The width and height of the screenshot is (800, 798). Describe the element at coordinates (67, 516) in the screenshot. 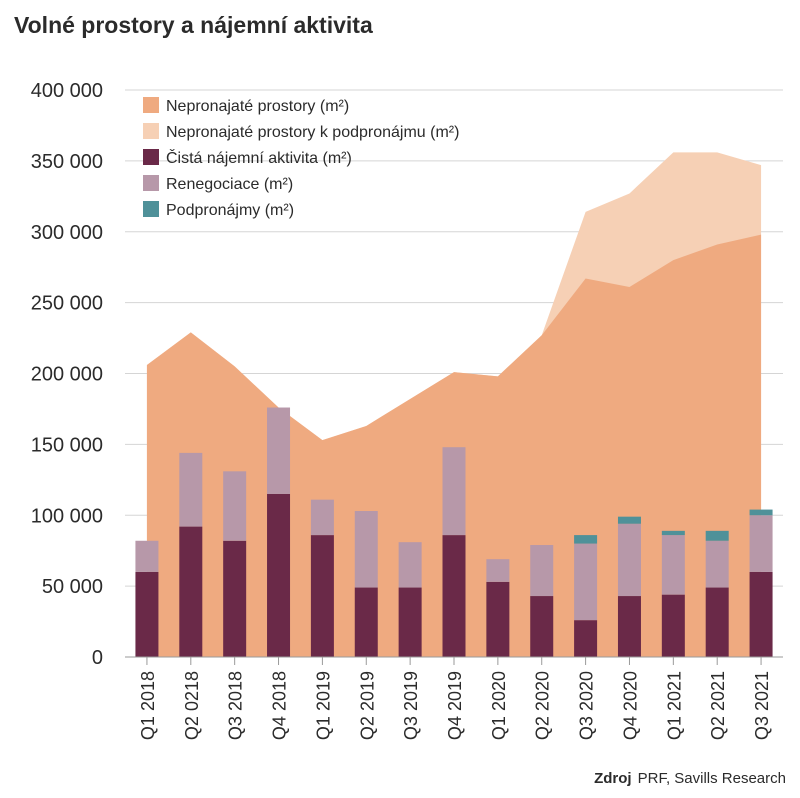

I see `y-tick-label: 100 000` at that location.